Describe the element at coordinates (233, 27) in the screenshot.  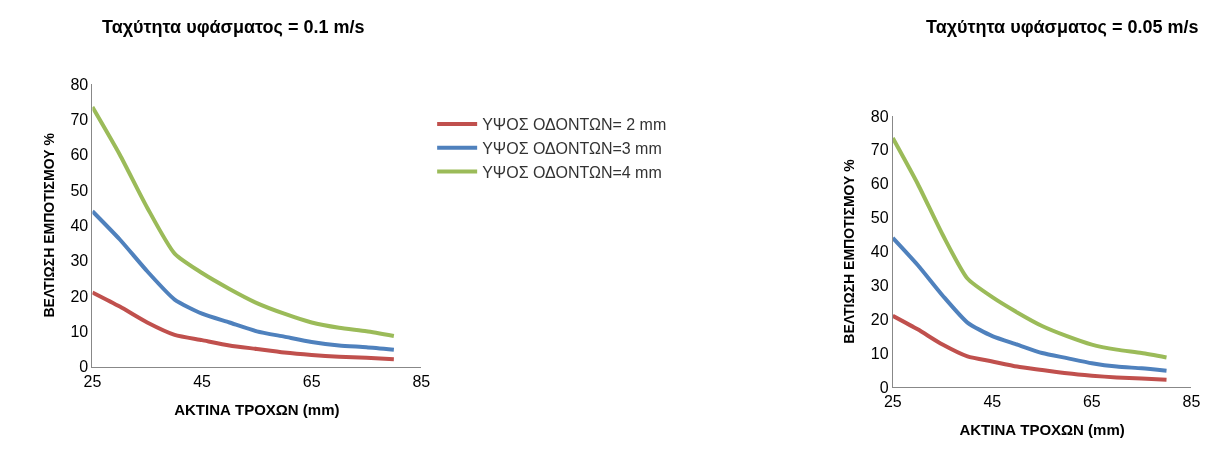
I see `chart-title: Ταχύτητα υφάσματος = 0.1 m/s` at that location.